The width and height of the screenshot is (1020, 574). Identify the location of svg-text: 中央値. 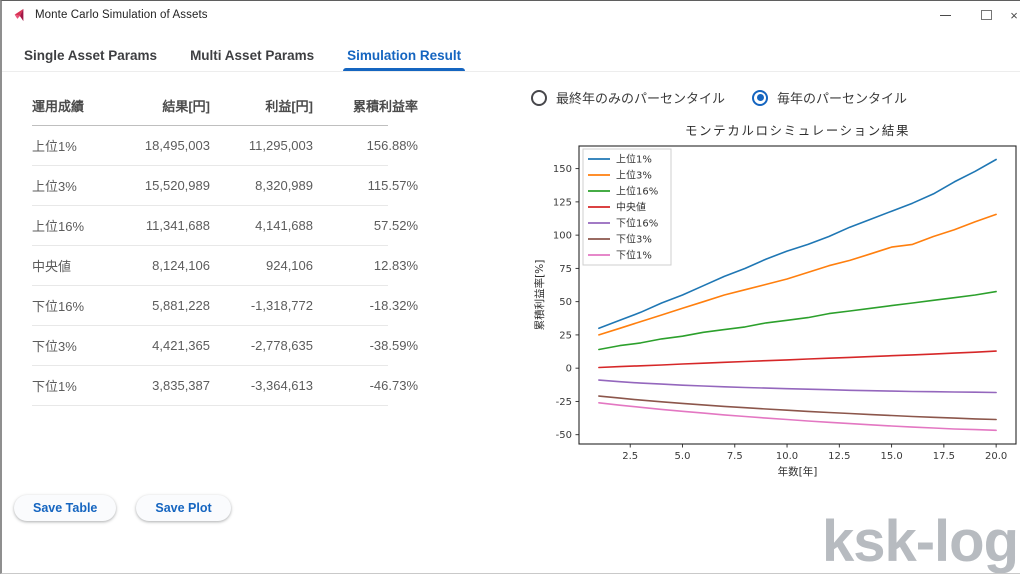
(631, 207).